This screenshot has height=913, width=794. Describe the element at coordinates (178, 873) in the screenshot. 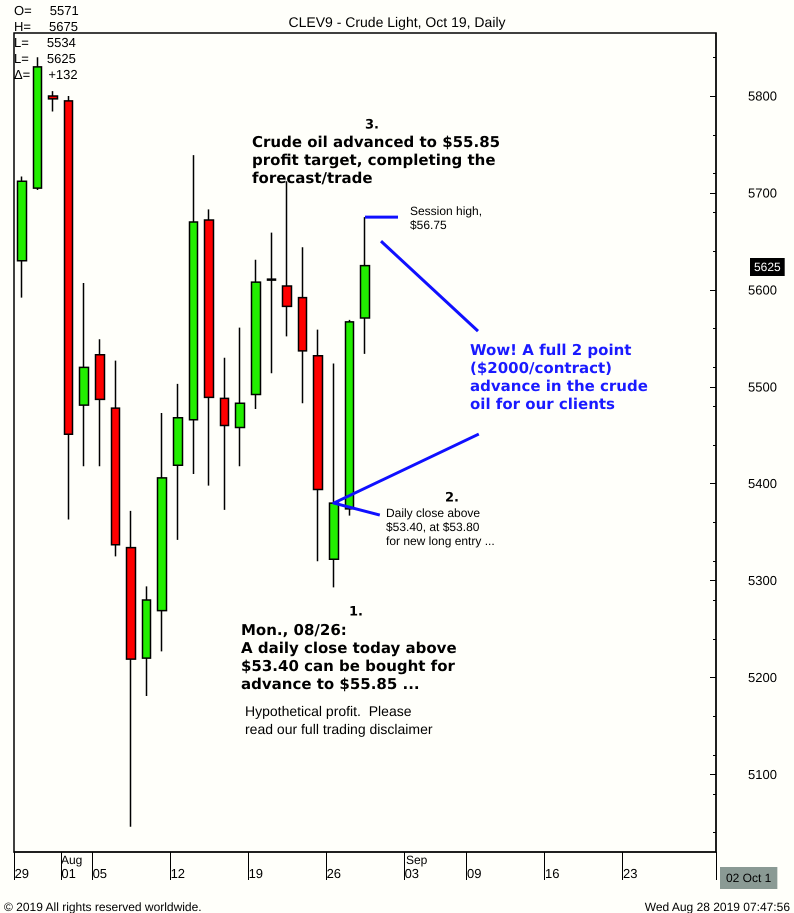

I see `x-tick-label: 12` at that location.